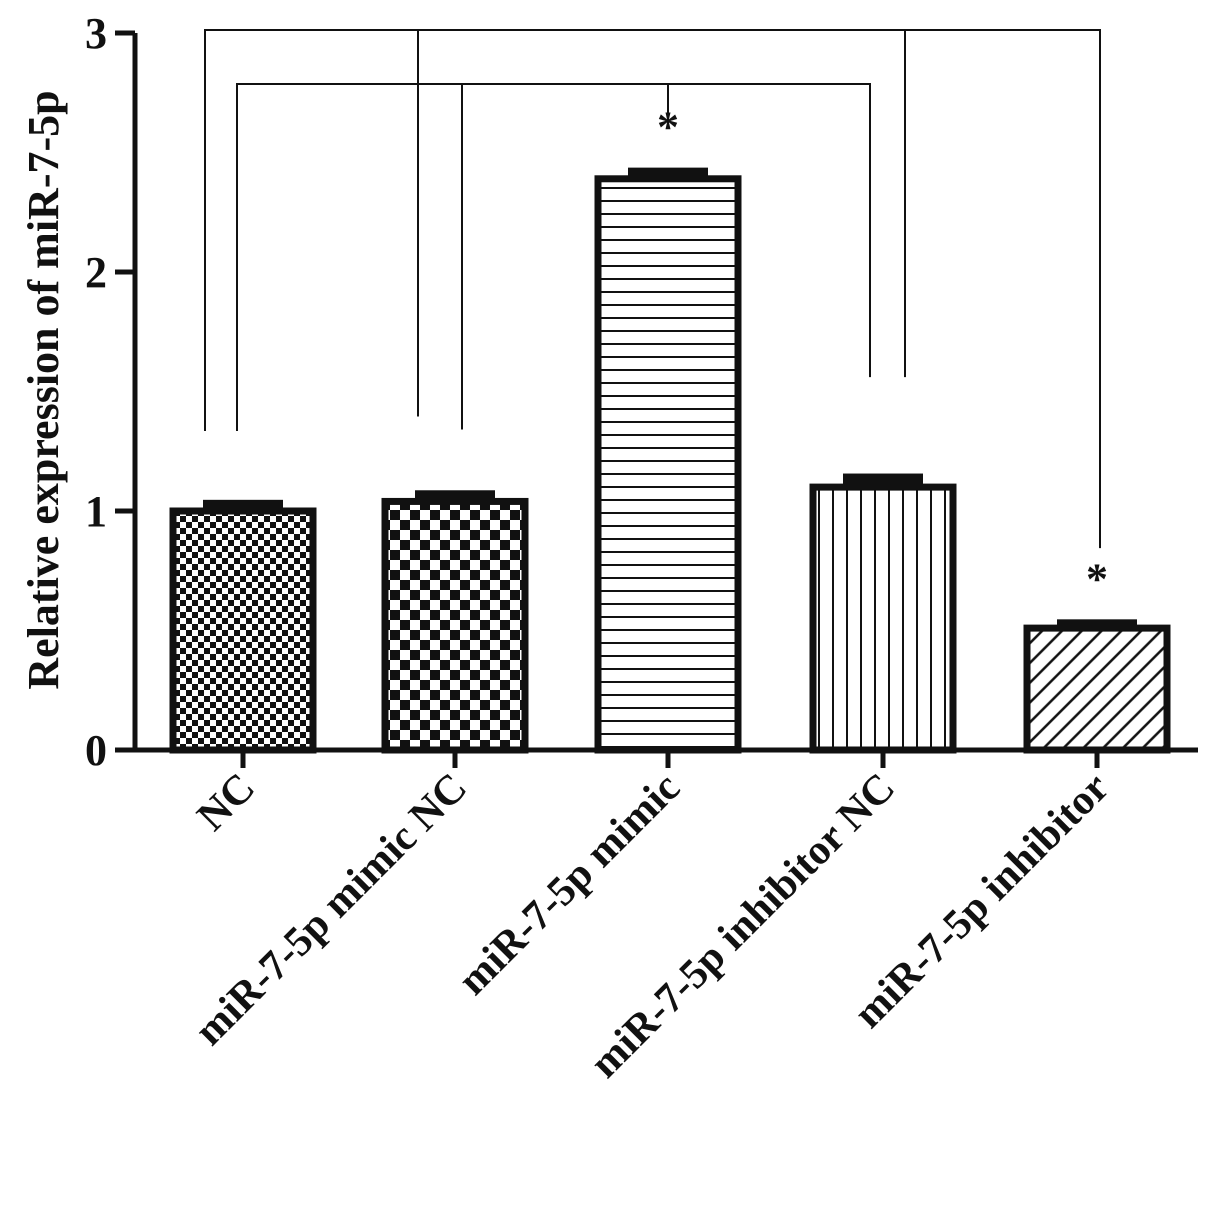  What do you see at coordinates (96, 511) in the screenshot?
I see `y-tick-label: 1` at bounding box center [96, 511].